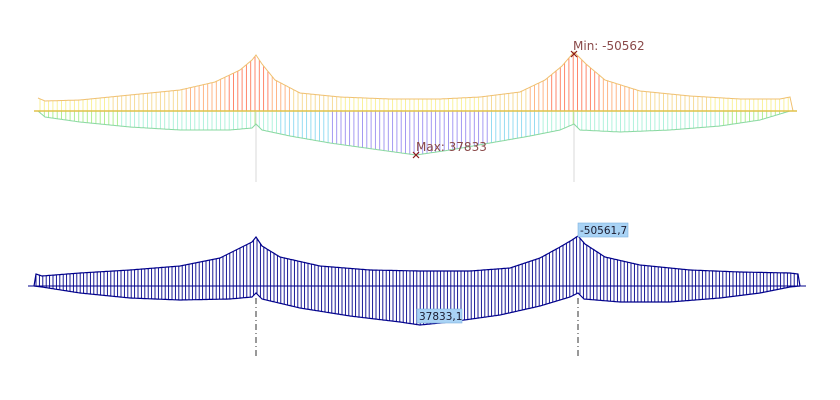 The image size is (840, 400). I want to click on max-label: Max: 37833, so click(451, 147).